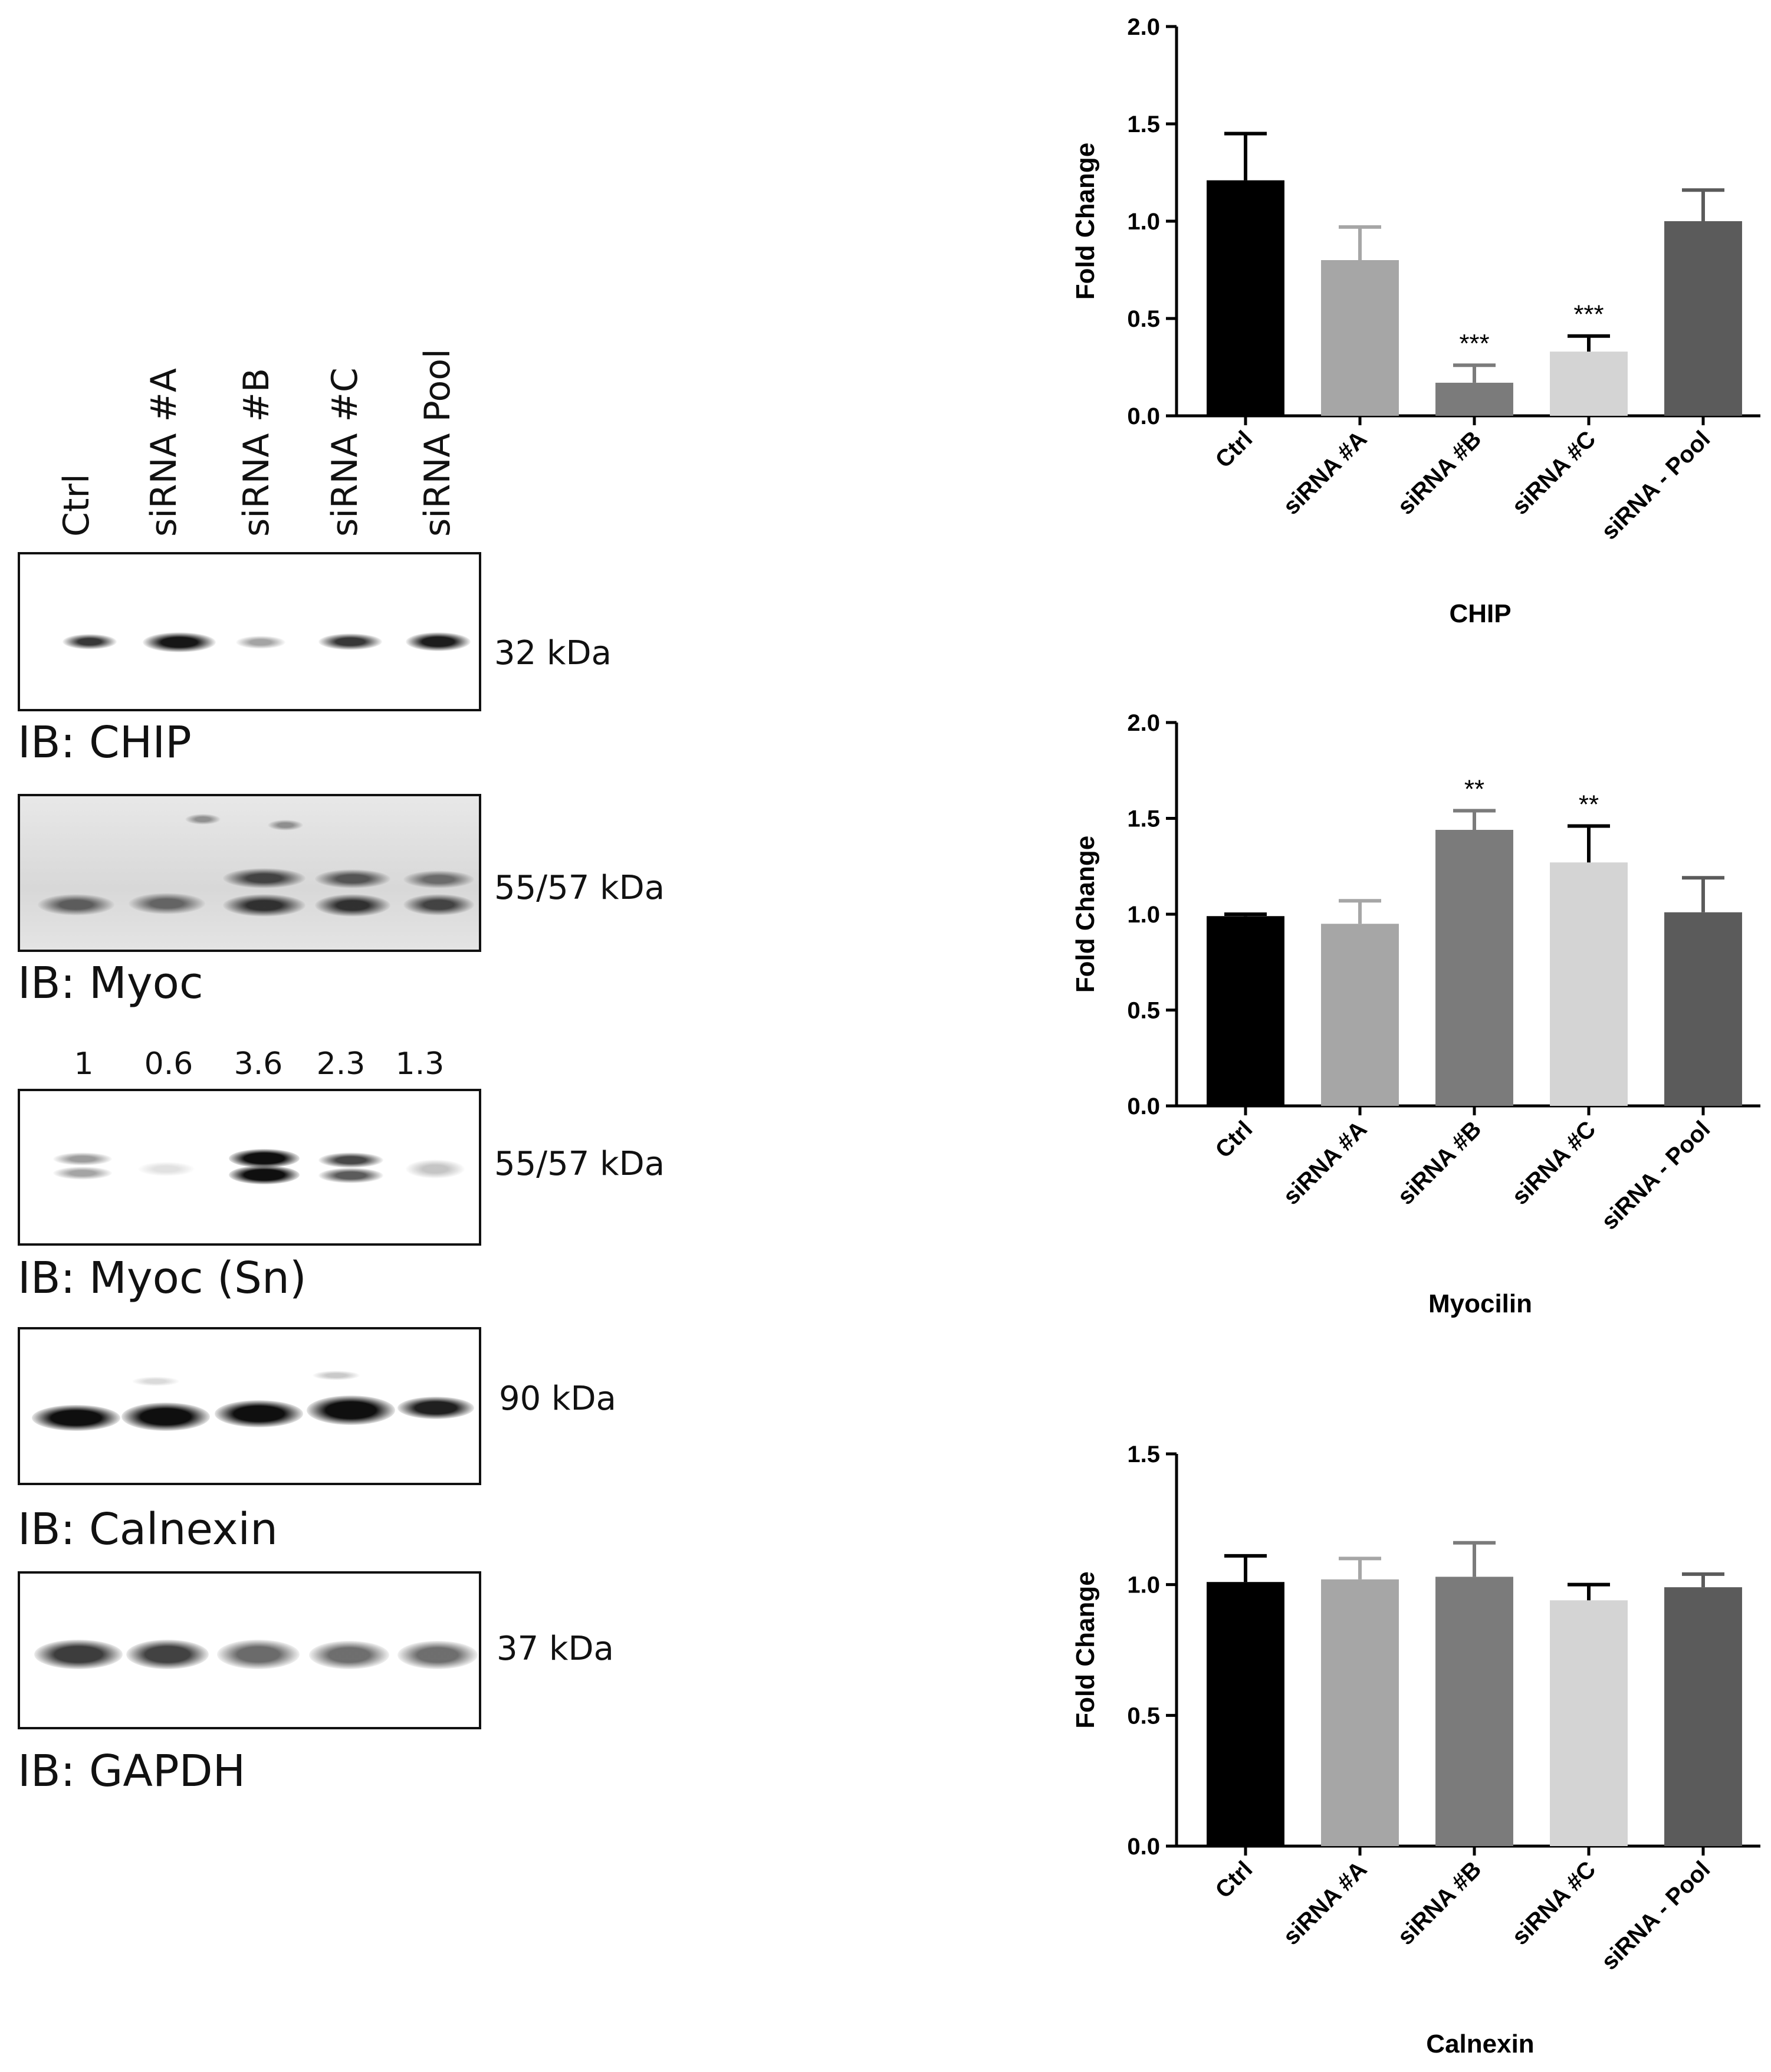 This screenshot has width=1771, height=2072. Describe the element at coordinates (168, 1064) in the screenshot. I see `quant-value: 0.6` at that location.